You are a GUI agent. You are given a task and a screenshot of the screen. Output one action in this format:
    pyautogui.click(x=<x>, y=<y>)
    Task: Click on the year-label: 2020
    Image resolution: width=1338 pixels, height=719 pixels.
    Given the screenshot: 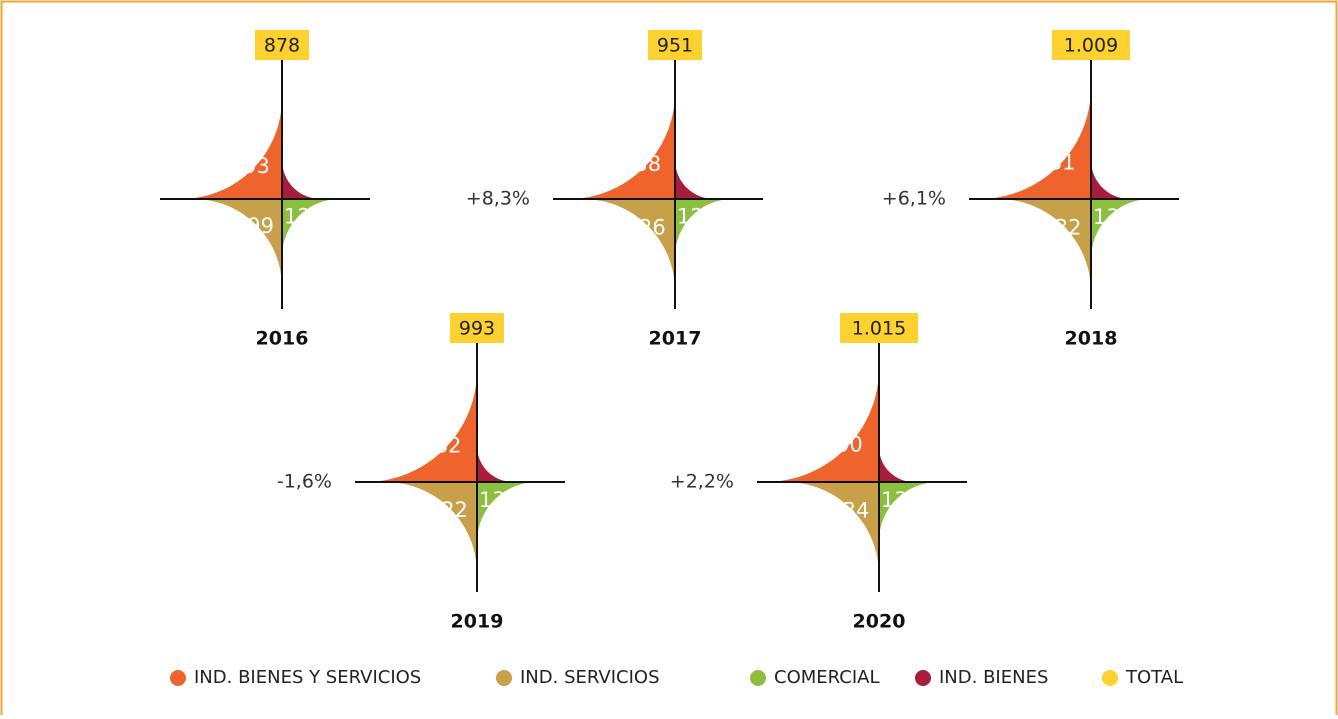 What is the action you would take?
    pyautogui.click(x=879, y=622)
    